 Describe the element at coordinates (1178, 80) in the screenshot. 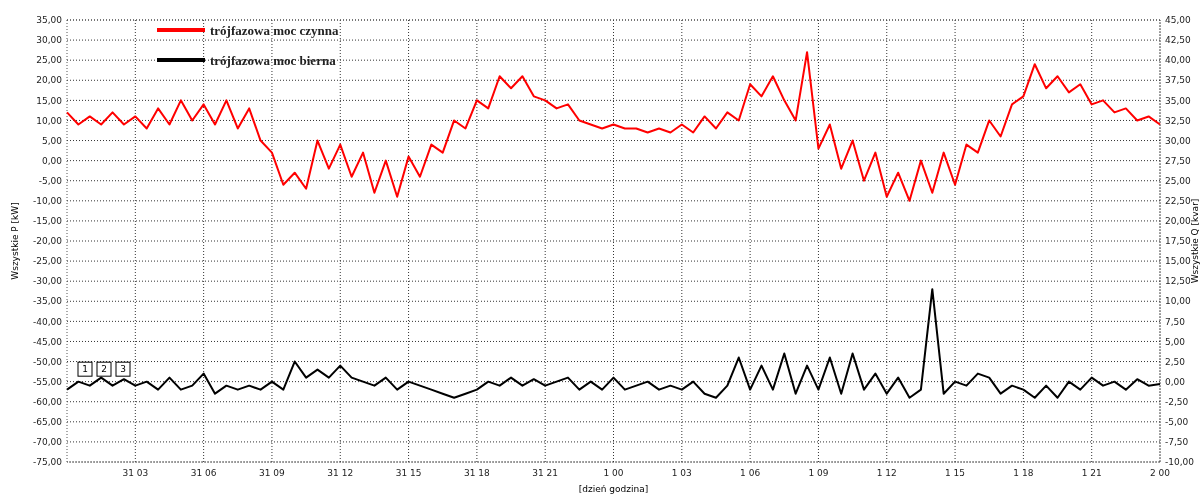

I see `y2-tick-label: 37,50` at that location.